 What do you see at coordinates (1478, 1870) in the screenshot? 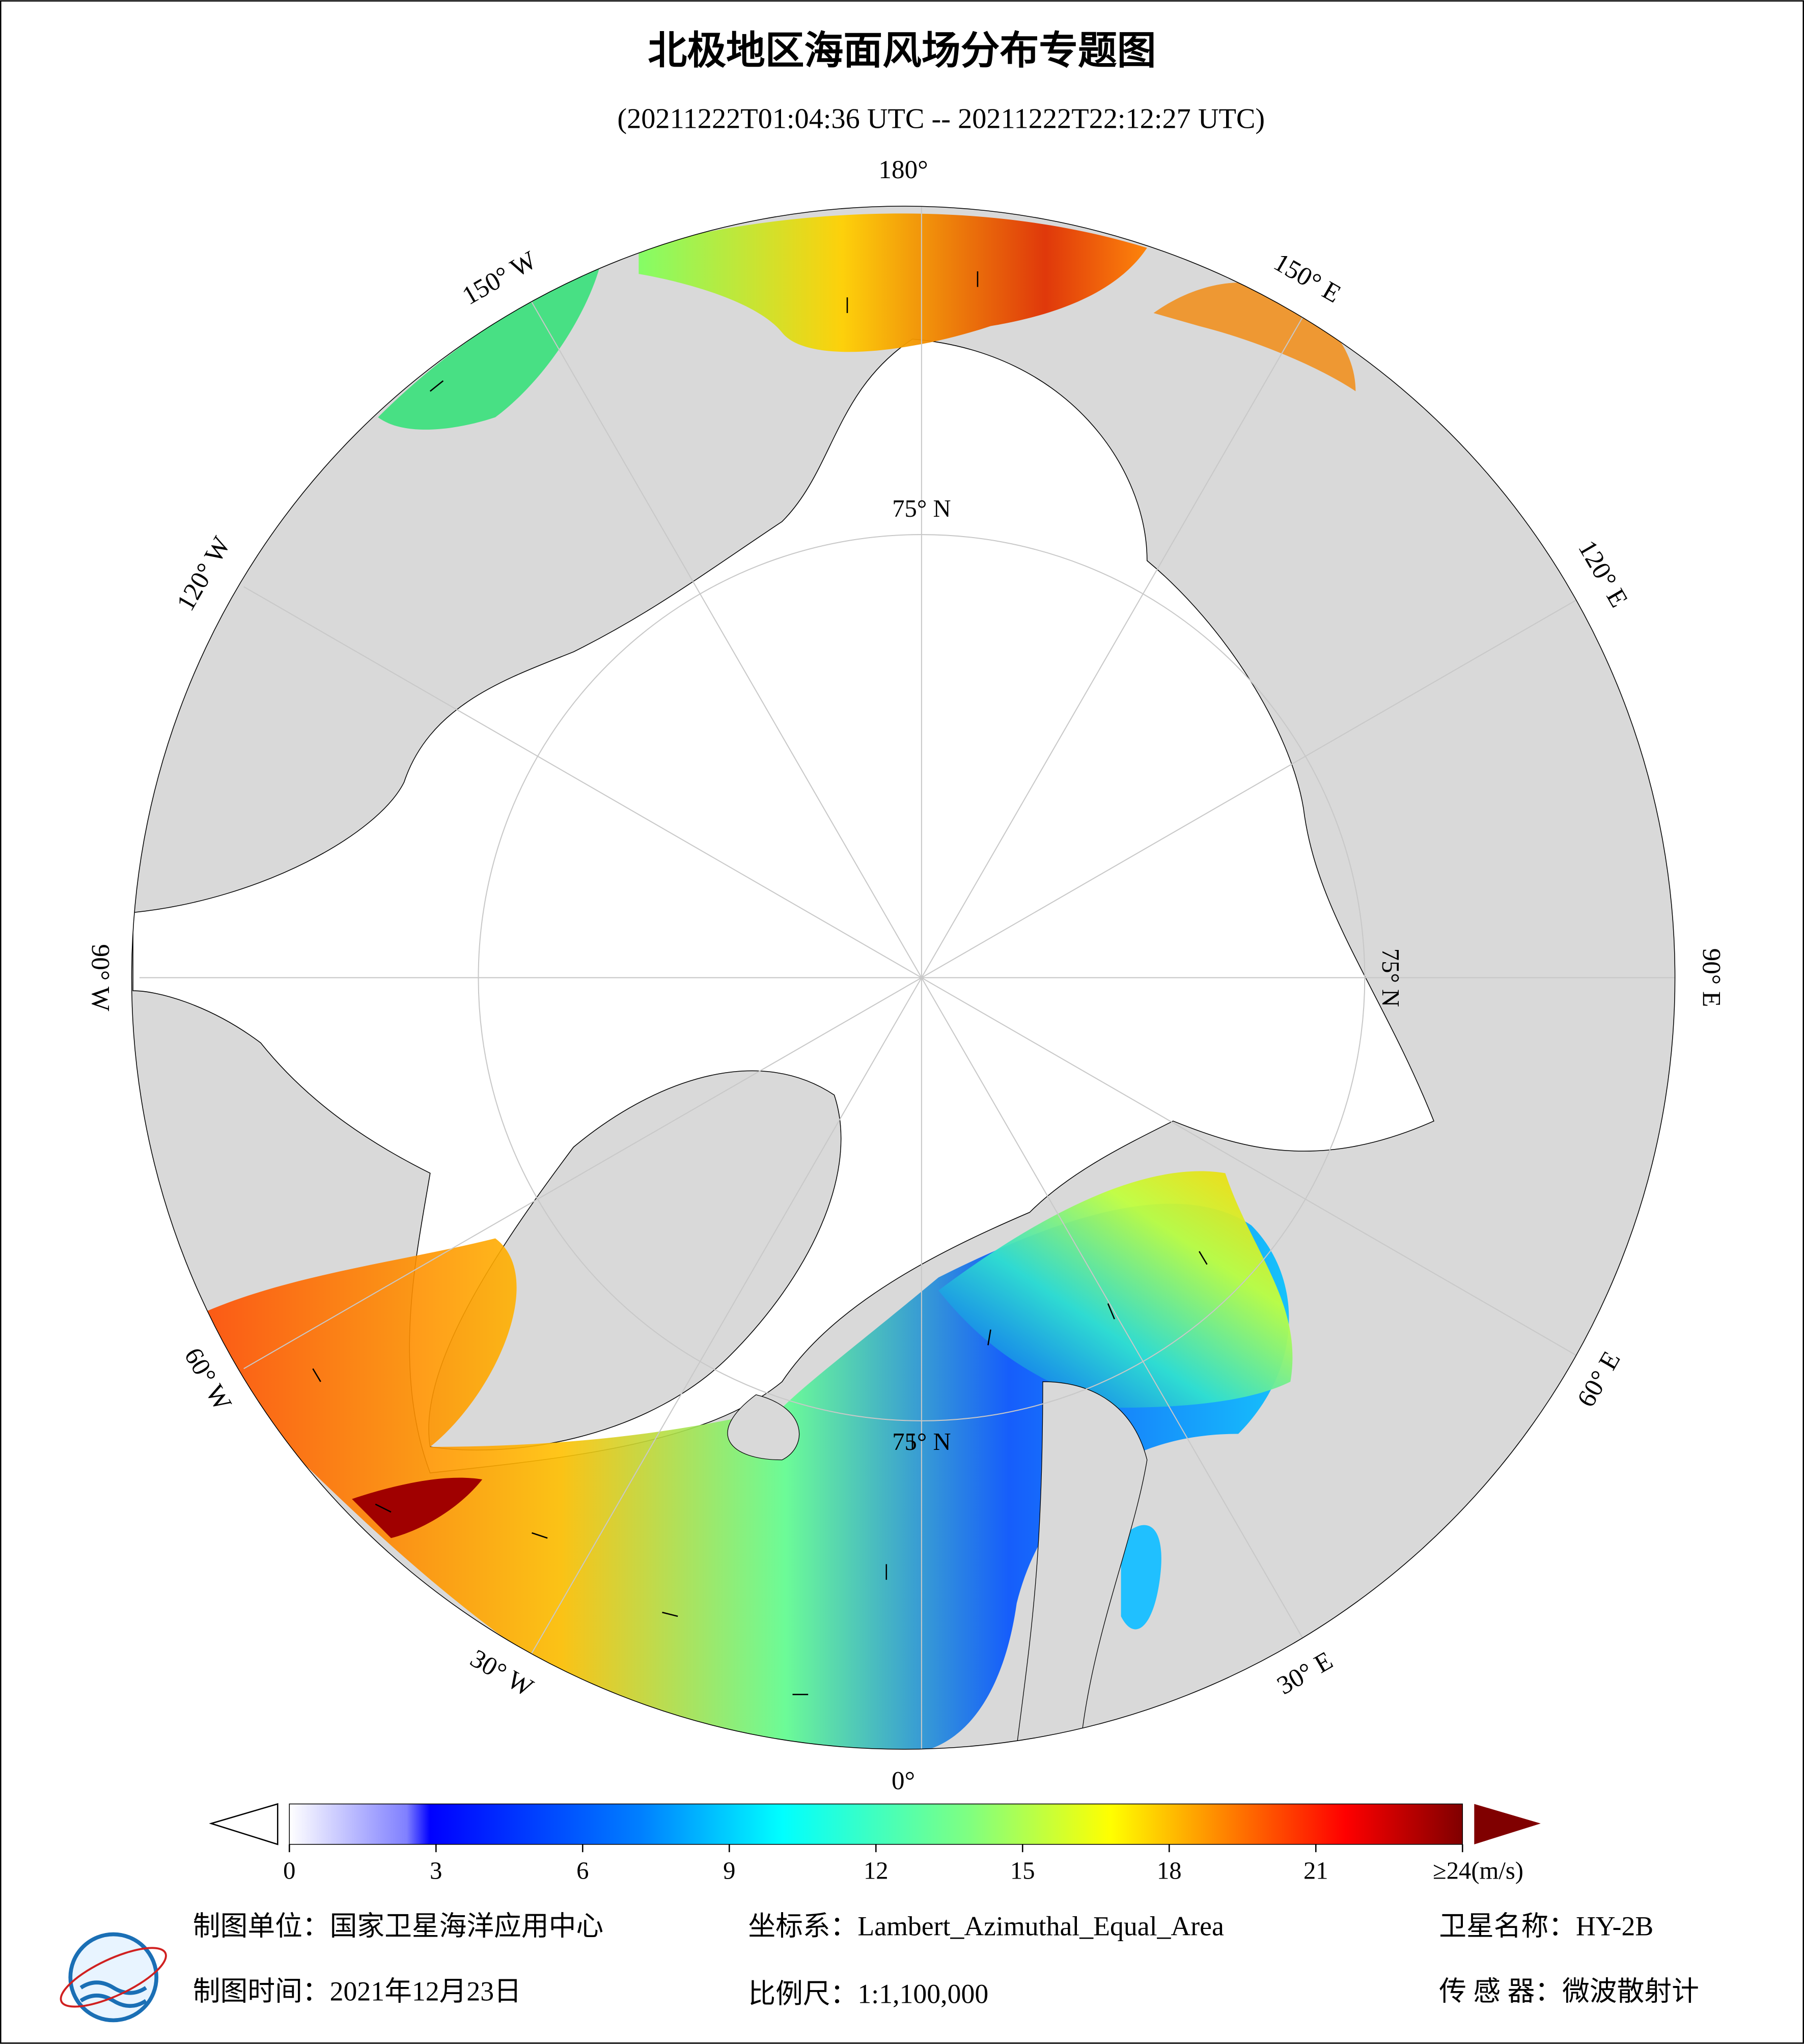
I see `colorbar-tick-label: ≥24(m/s)` at bounding box center [1478, 1870].